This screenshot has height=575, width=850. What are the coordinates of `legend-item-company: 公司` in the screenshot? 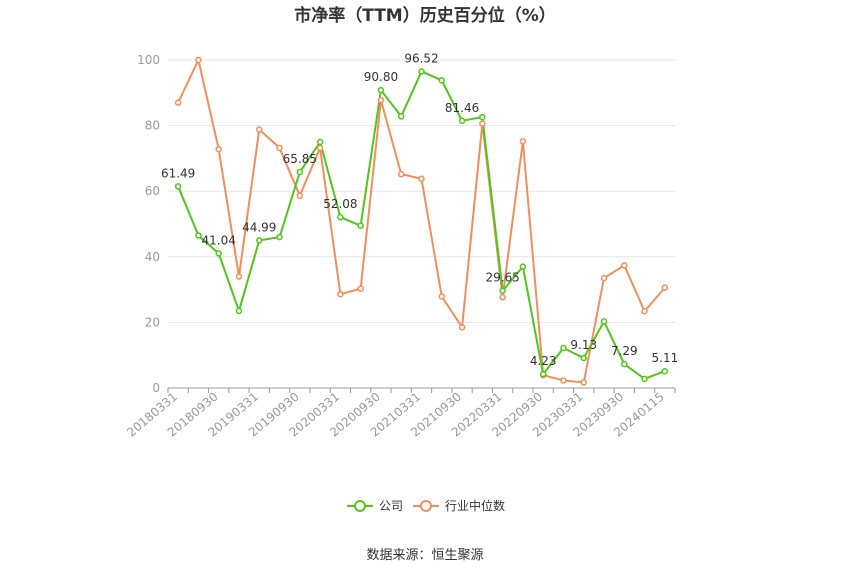 It's located at (375, 506).